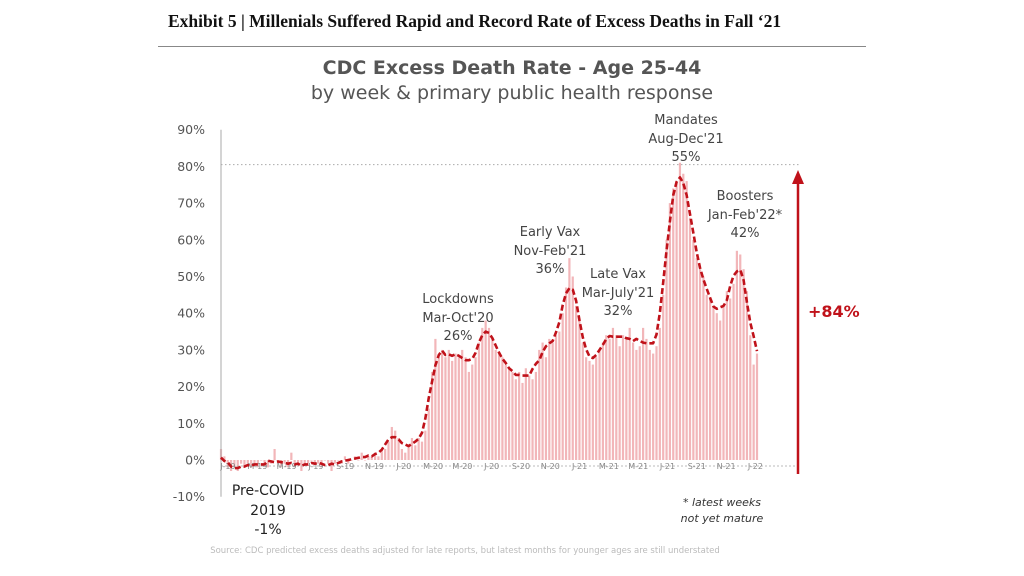 The image size is (1024, 576). What do you see at coordinates (189, 496) in the screenshot?
I see `y-tick-label: -10%` at bounding box center [189, 496].